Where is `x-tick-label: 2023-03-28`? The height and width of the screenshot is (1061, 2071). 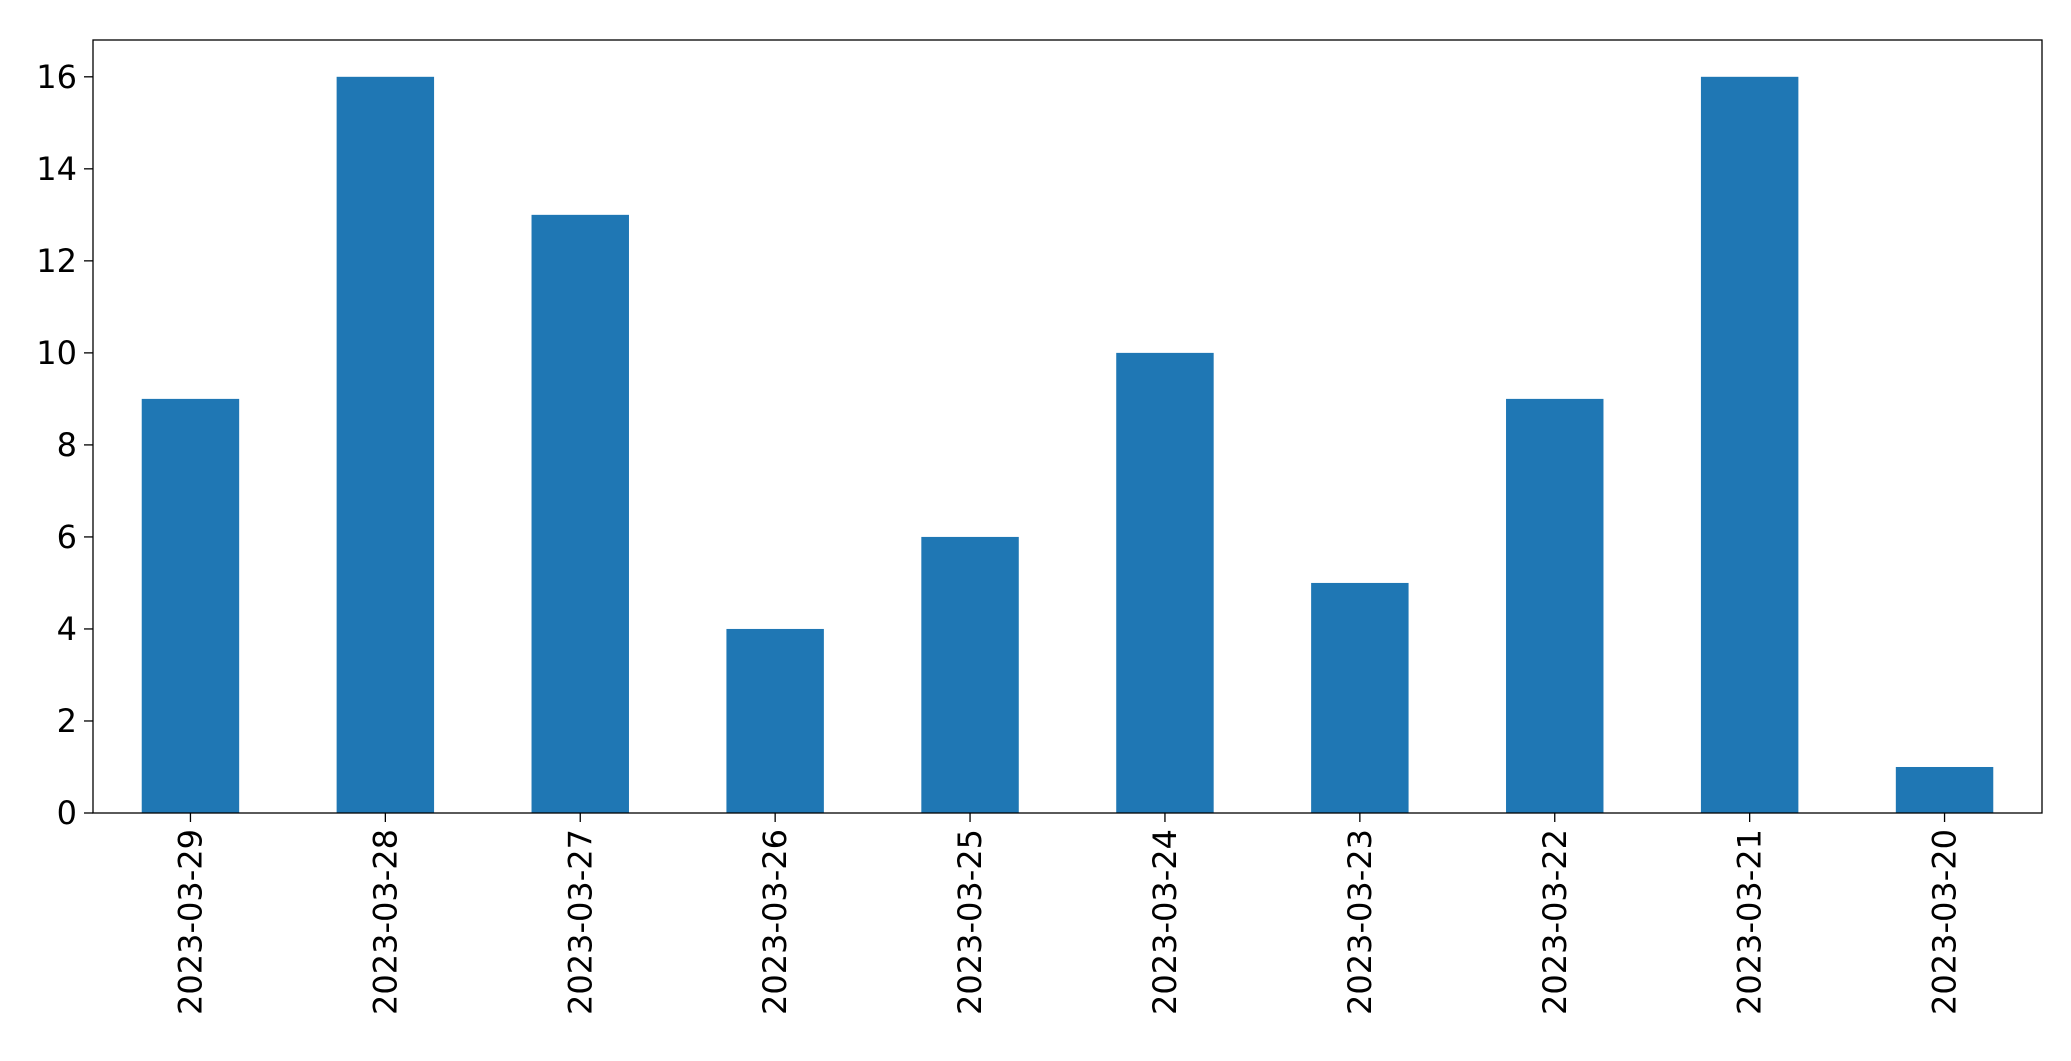 x-tick-label: 2023-03-28 is located at coordinates (385, 922).